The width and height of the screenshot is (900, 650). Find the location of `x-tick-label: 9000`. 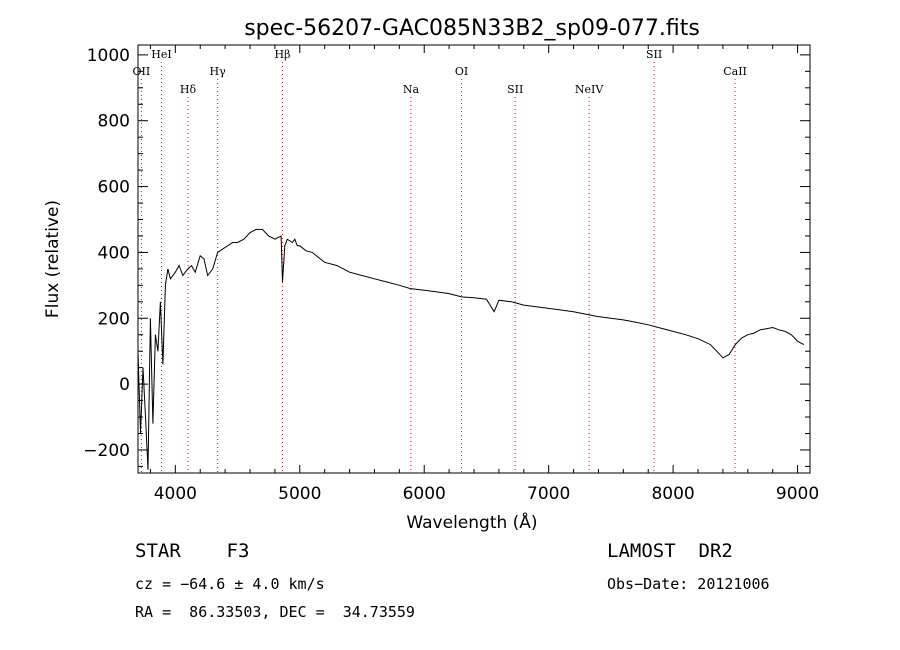

x-tick-label: 9000 is located at coordinates (797, 494).